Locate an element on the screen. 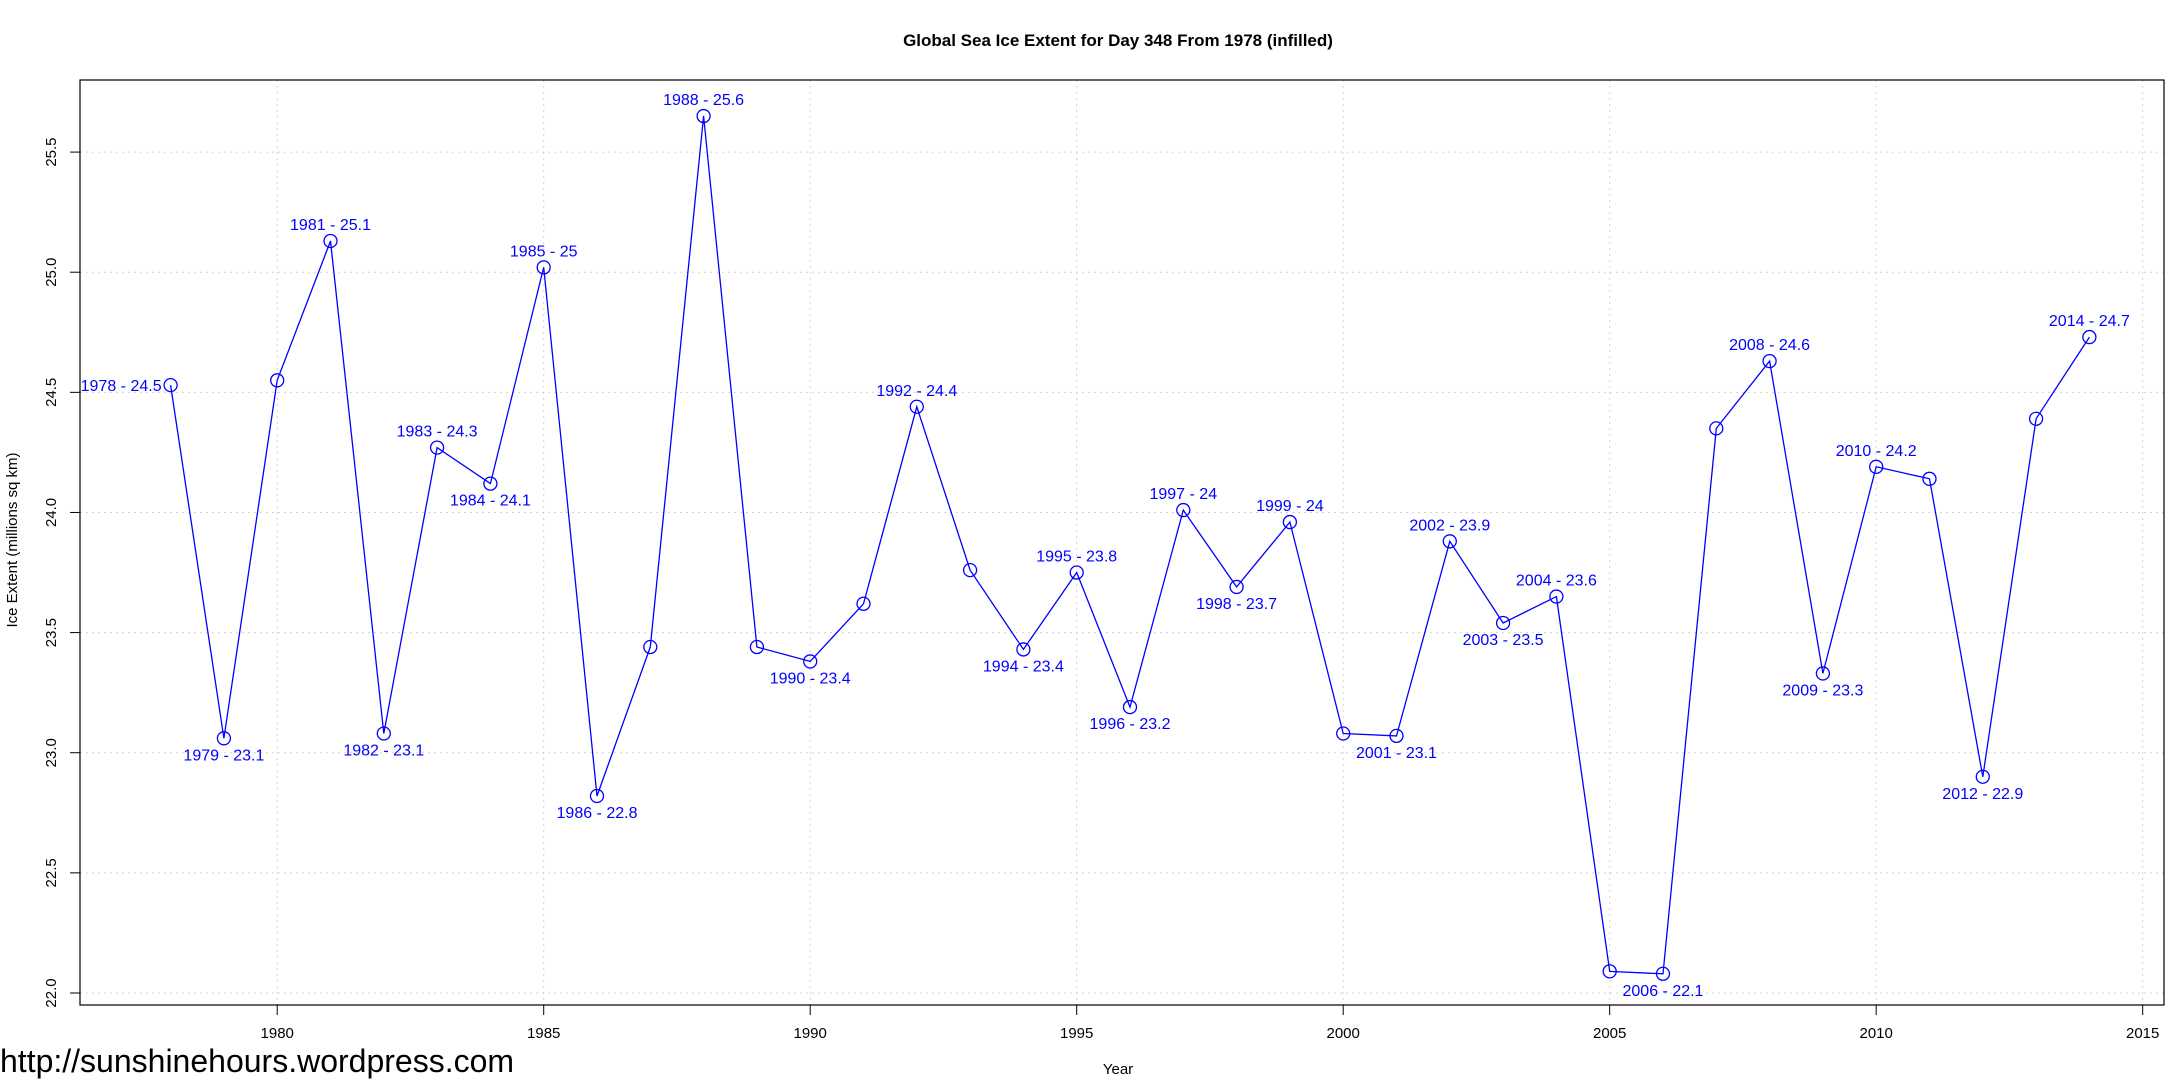 The width and height of the screenshot is (2176, 1087). data-label: 1978 - 24.5 is located at coordinates (121, 386).